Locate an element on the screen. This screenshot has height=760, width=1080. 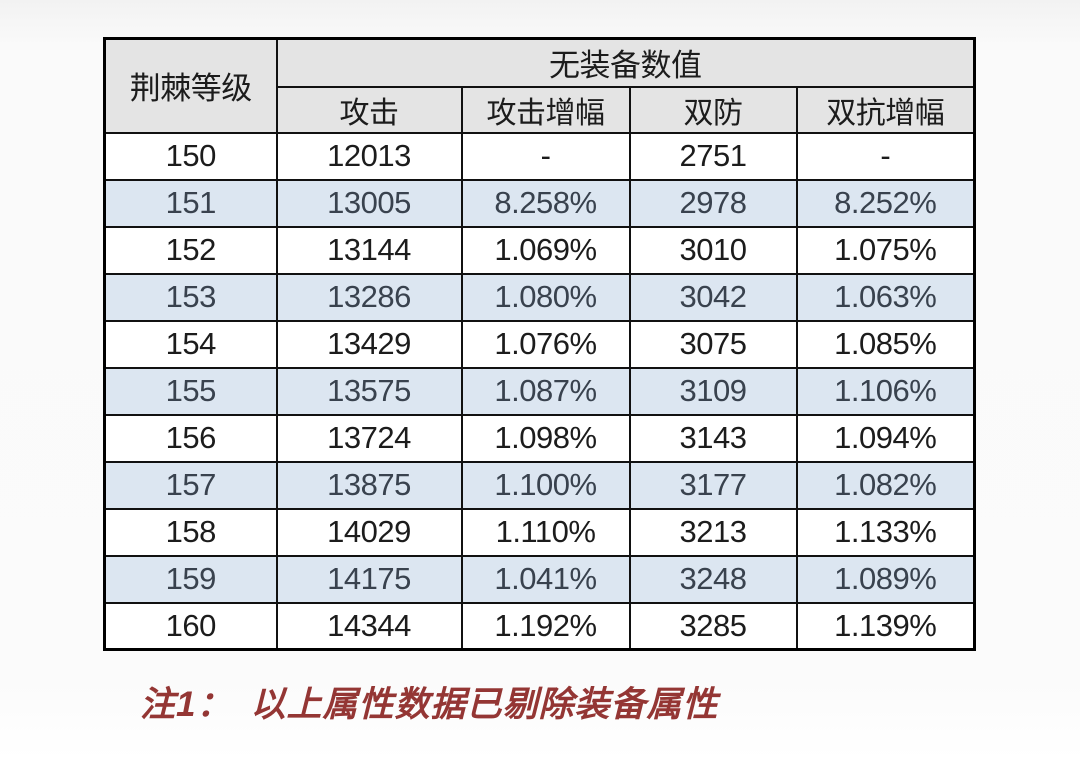
footnote: 注1： 以上属性数据已剔除装备属性 is located at coordinates (429, 701).